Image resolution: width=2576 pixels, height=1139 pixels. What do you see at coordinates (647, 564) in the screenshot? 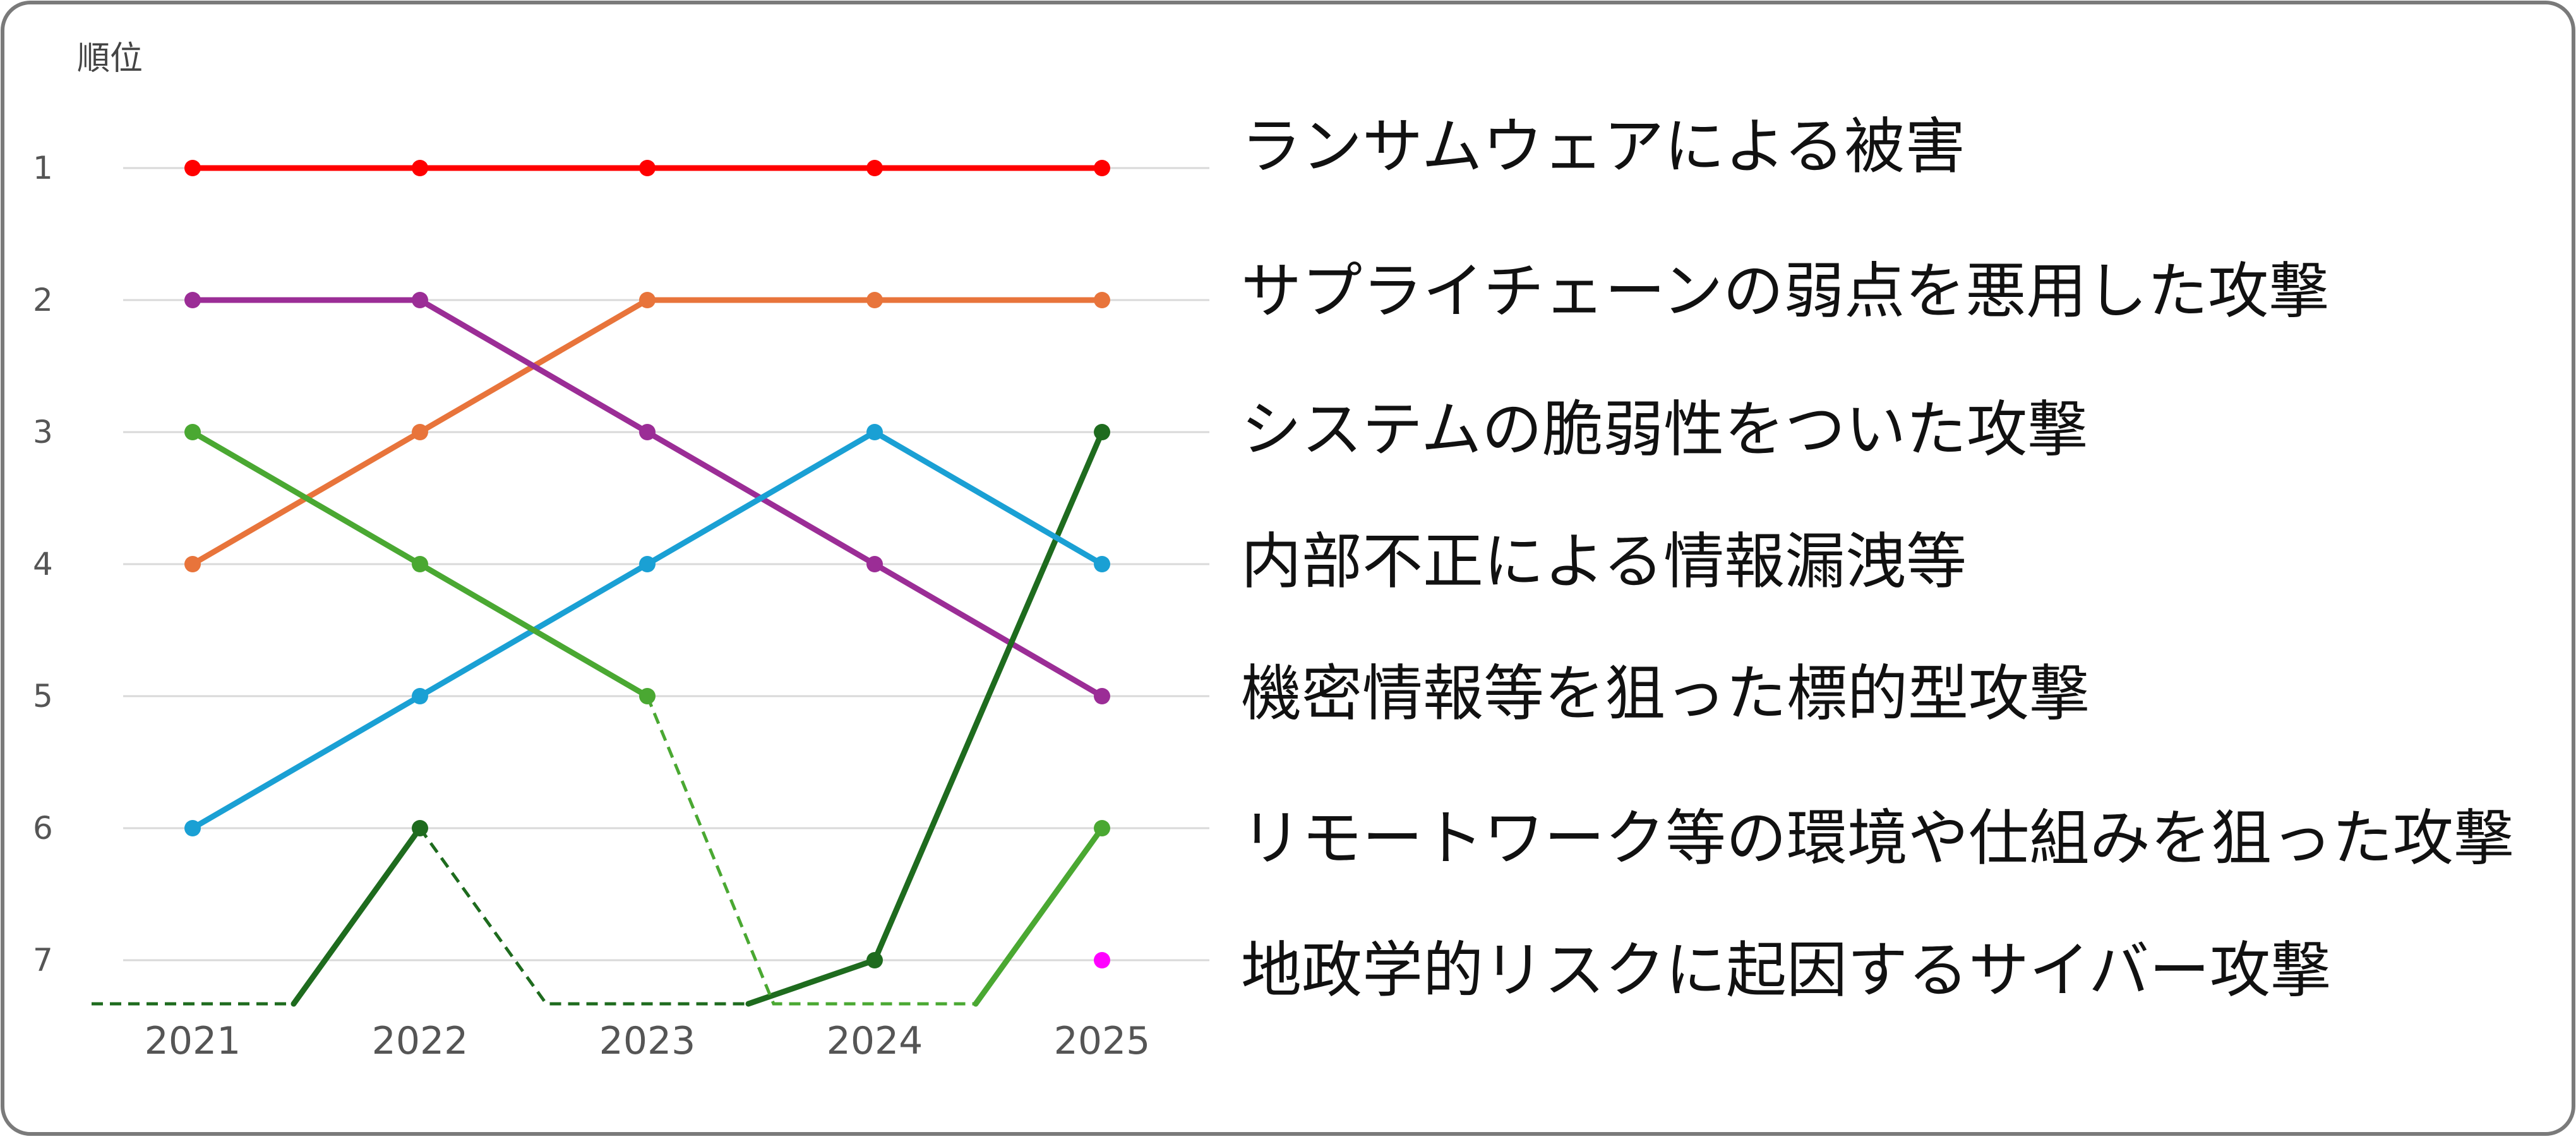
I see `series-4-point-2023` at bounding box center [647, 564].